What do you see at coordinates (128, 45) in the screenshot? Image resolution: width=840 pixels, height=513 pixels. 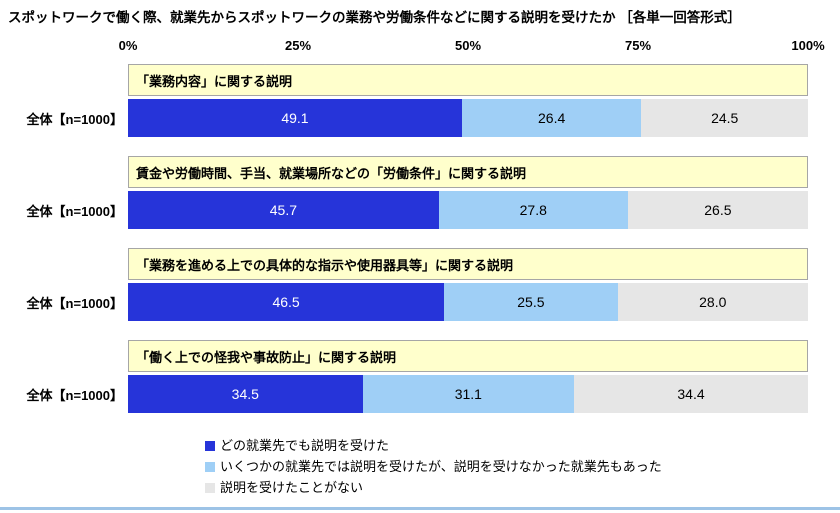 I see `x-axis-tick: 0%` at bounding box center [128, 45].